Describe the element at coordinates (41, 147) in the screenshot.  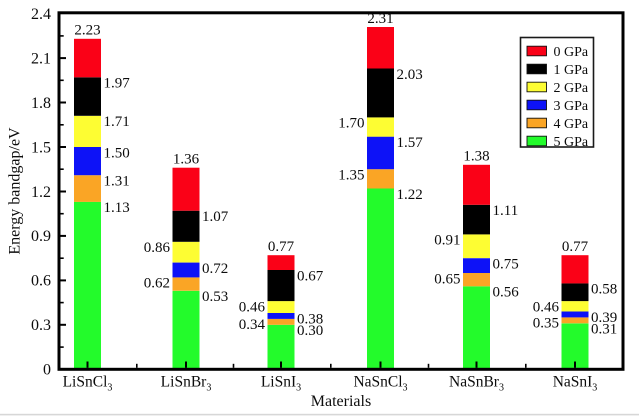
I see `svg-text: 1.5` at that location.